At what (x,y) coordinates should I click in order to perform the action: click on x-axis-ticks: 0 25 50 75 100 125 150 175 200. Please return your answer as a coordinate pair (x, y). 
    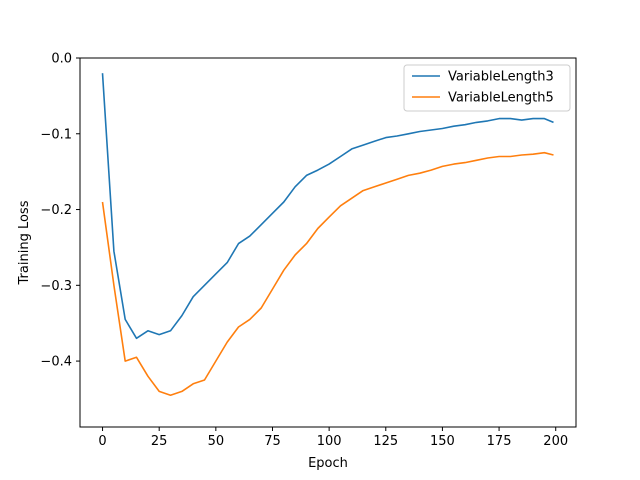
    Looking at the image, I should click on (333, 438).